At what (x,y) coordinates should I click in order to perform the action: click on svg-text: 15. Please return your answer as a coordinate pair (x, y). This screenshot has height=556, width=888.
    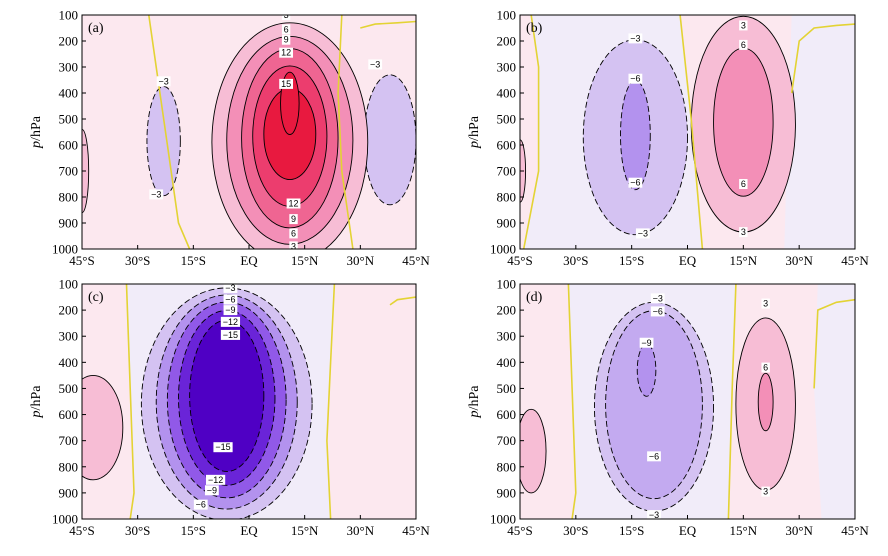
    Looking at the image, I should click on (286, 84).